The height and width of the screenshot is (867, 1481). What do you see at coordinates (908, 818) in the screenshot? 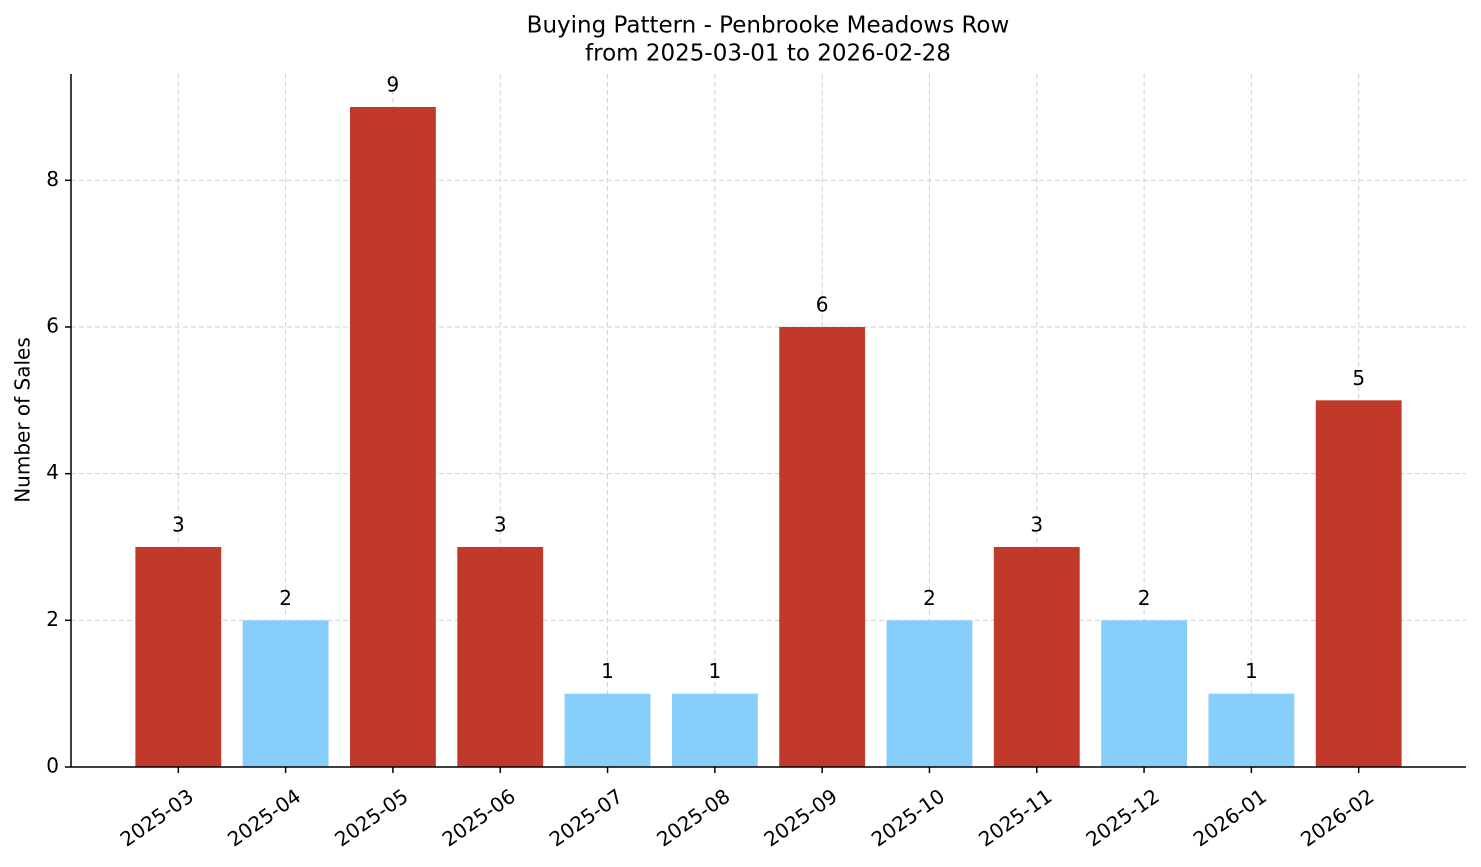
I see `x-tick-label: 2025-10` at bounding box center [908, 818].